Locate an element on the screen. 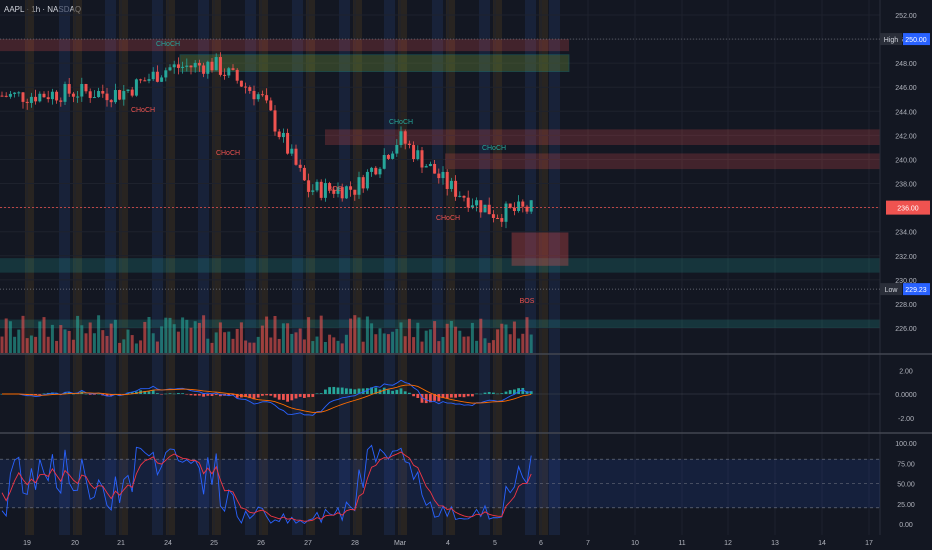 The image size is (932, 550). low-tag-bg is located at coordinates (891, 289).